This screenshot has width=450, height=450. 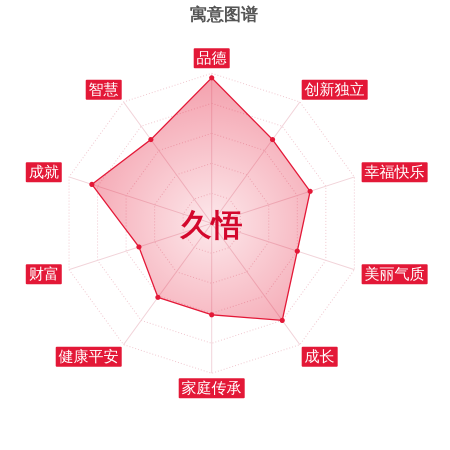 What do you see at coordinates (334, 89) in the screenshot?
I see `spoke-label: 创新独立` at bounding box center [334, 89].